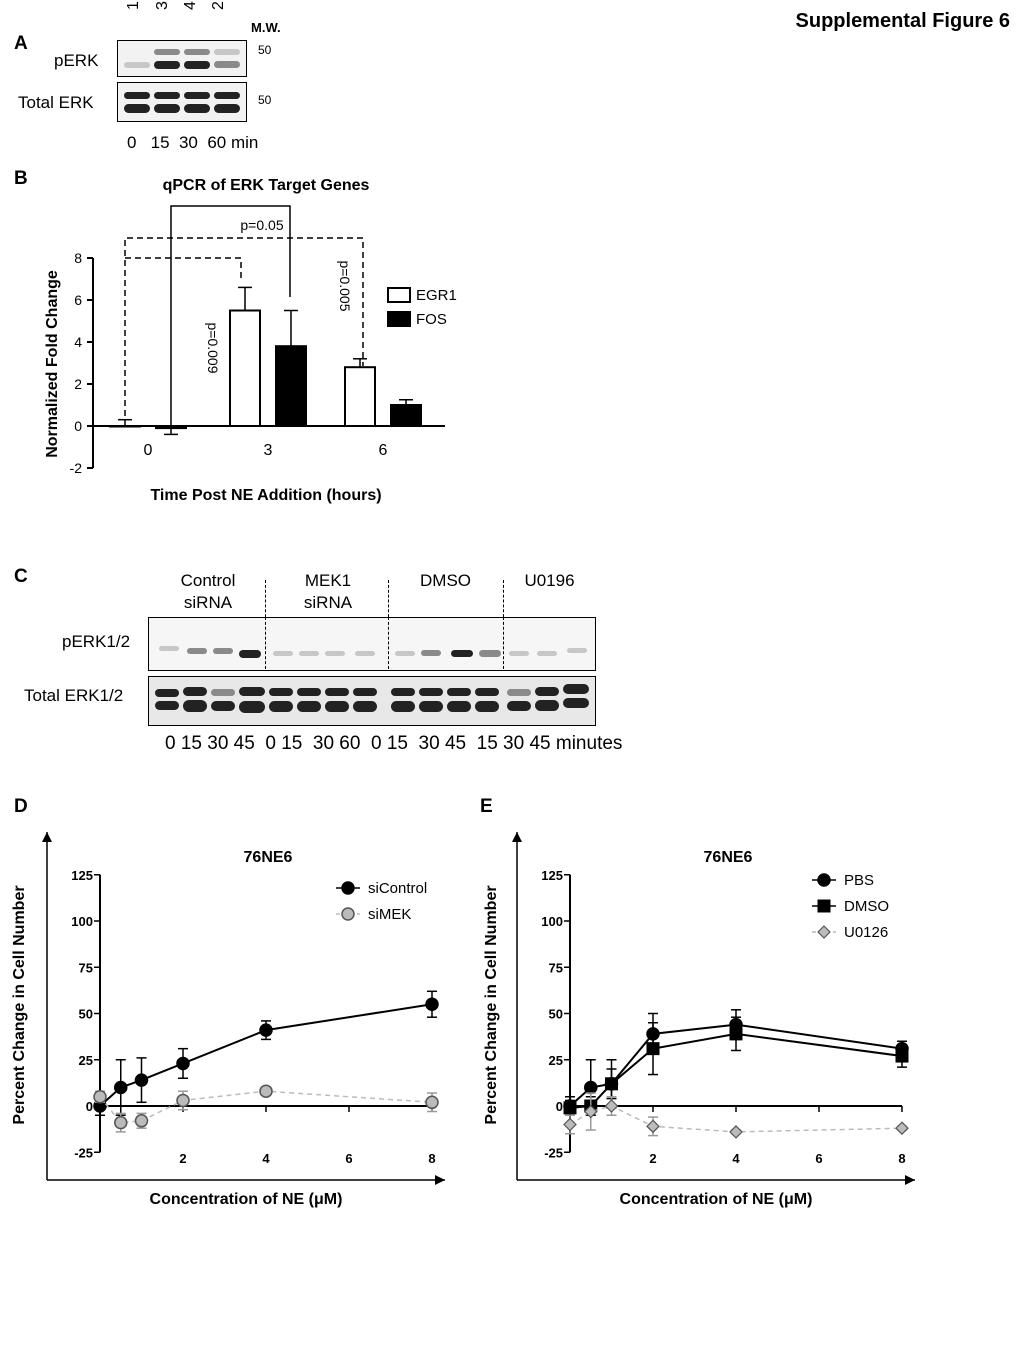 This screenshot has height=1365, width=1024. What do you see at coordinates (78, 384) in the screenshot?
I see `y-tick-label: 2` at bounding box center [78, 384].